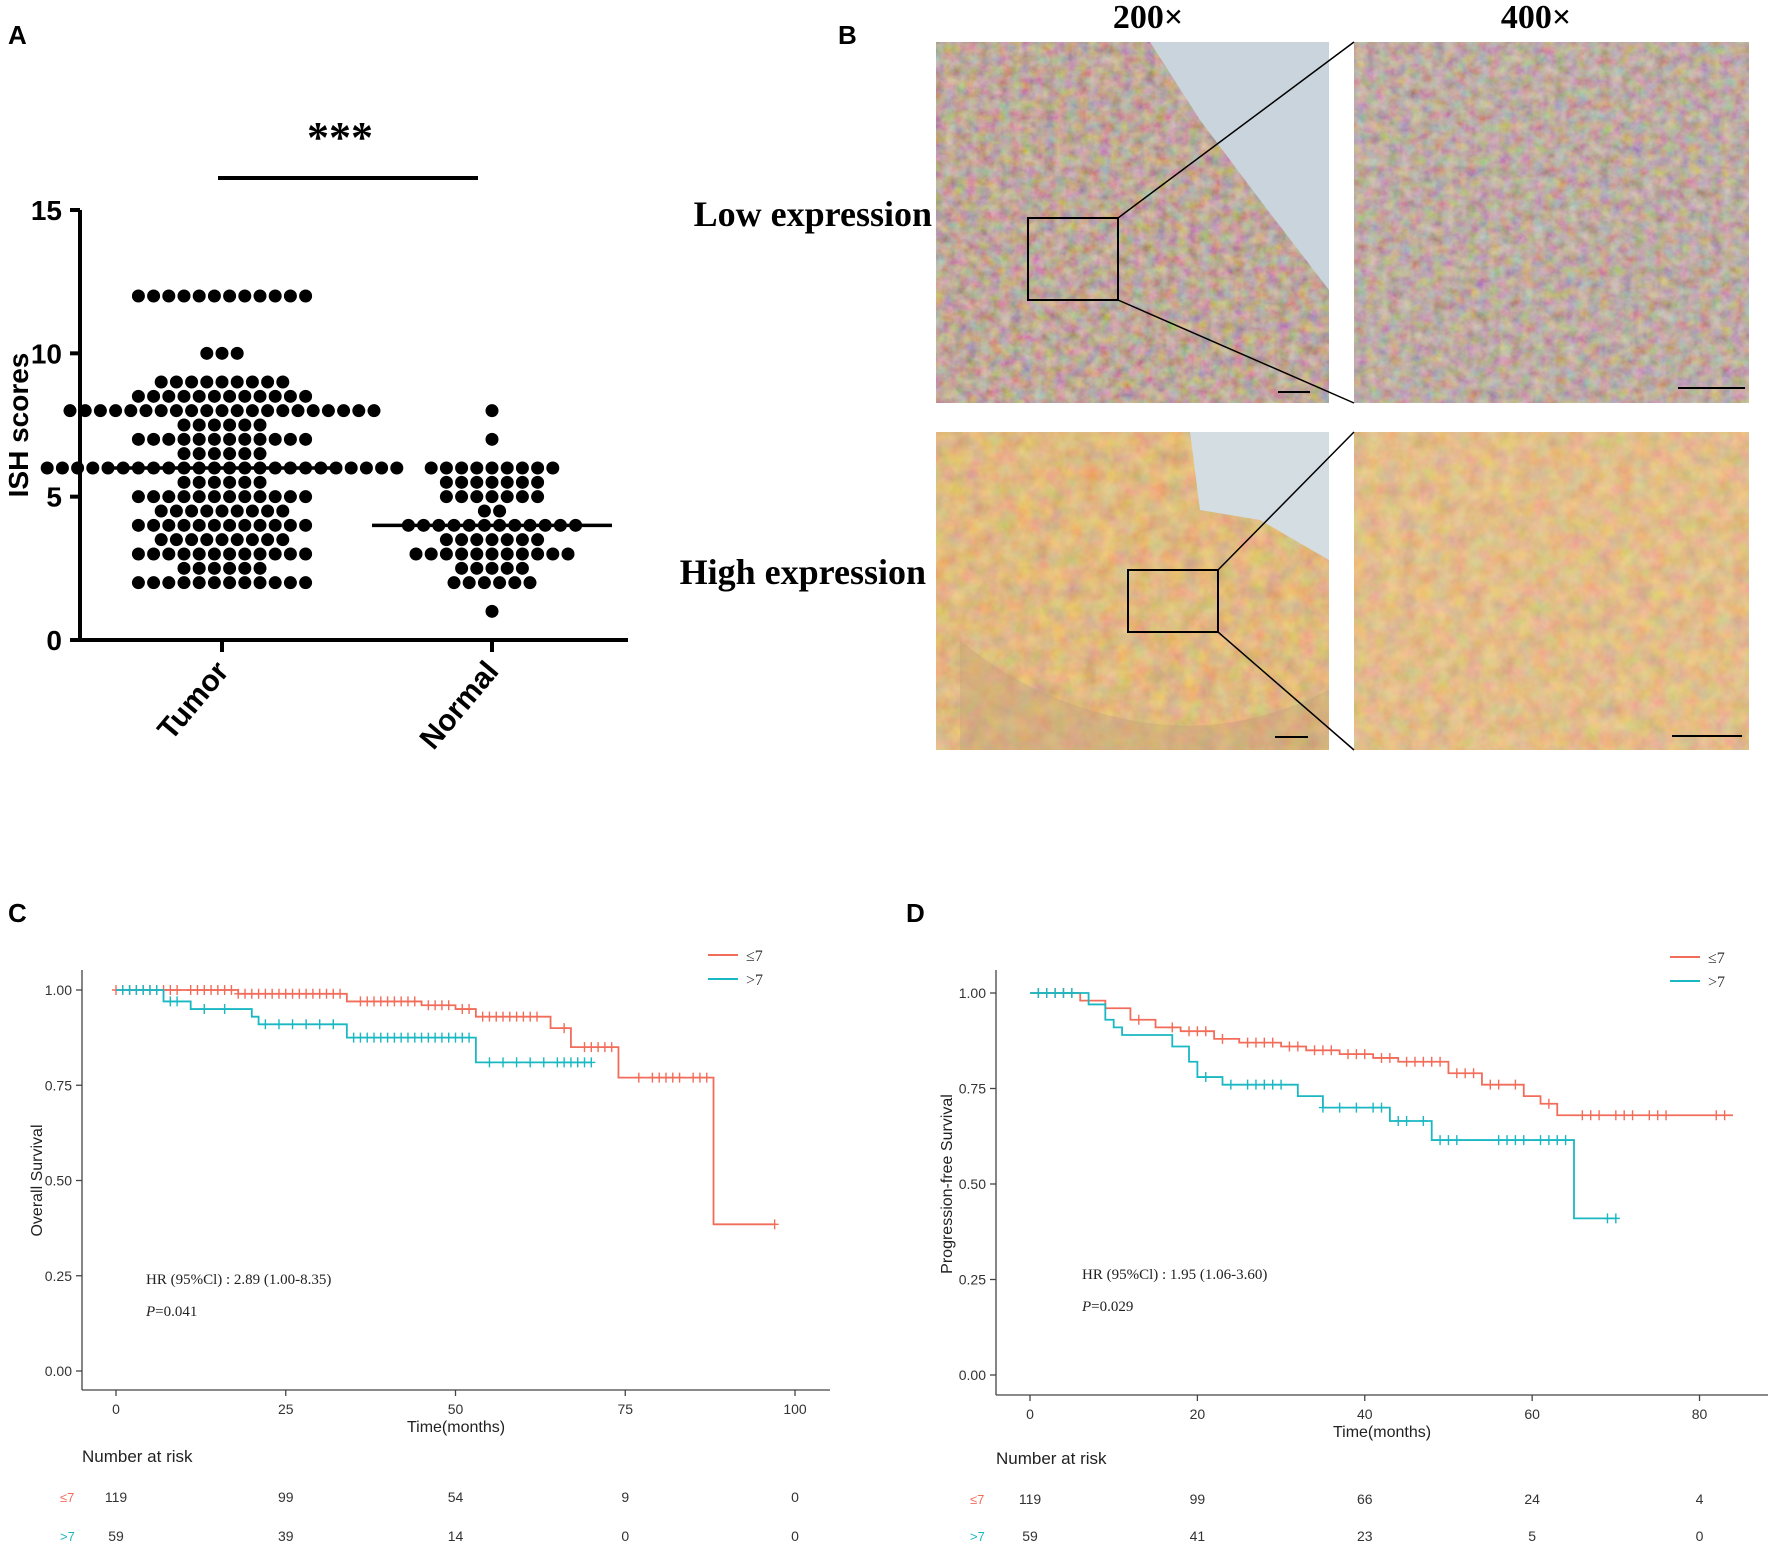 This screenshot has height=1546, width=1772. What do you see at coordinates (972, 1280) in the screenshot?
I see `y-tick-label: 0.25` at bounding box center [972, 1280].